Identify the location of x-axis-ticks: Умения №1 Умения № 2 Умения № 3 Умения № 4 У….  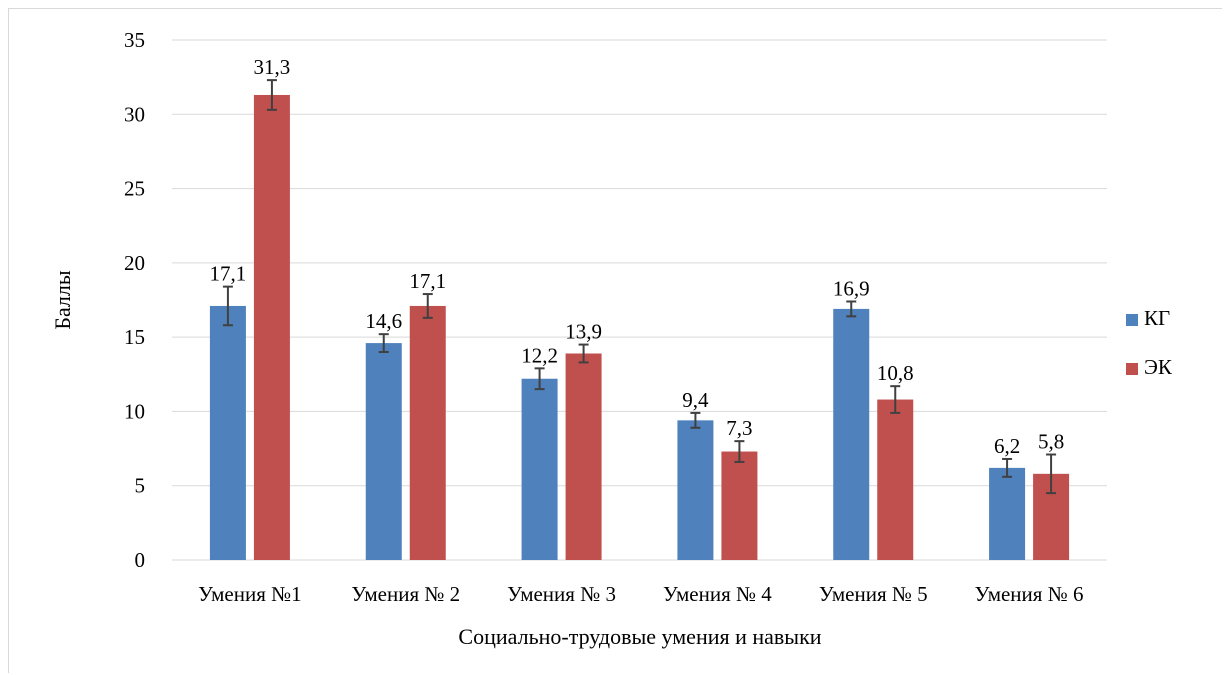
(640, 594).